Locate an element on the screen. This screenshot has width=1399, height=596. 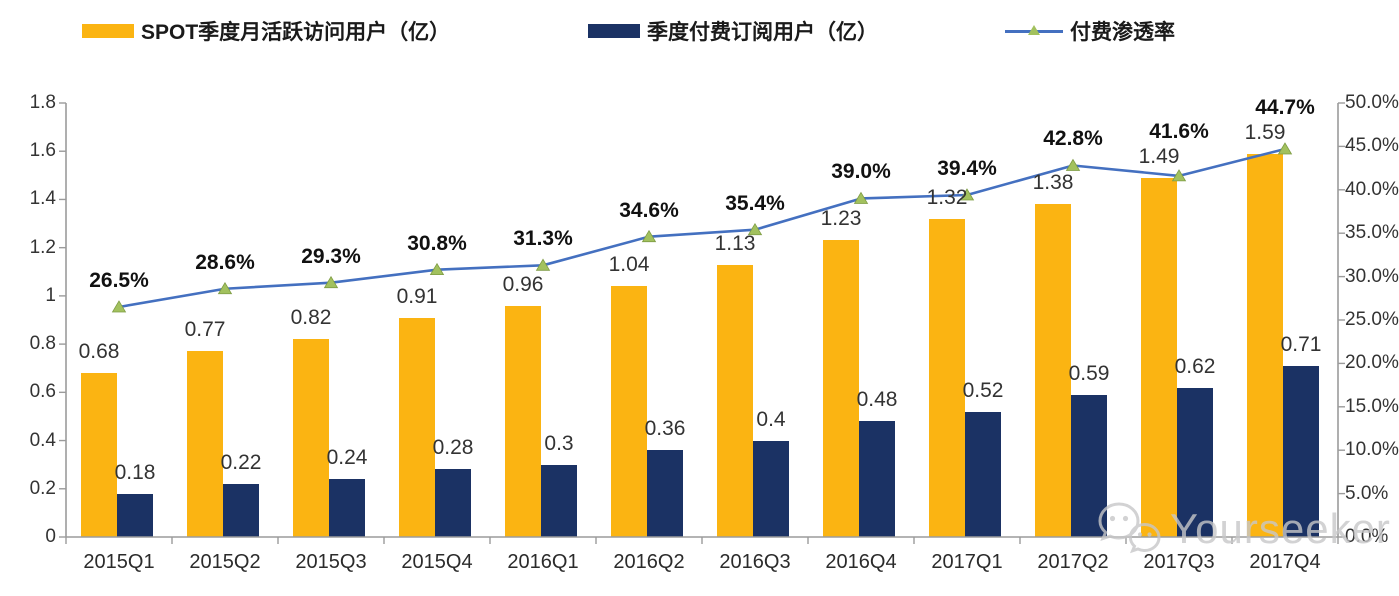
right-axis-tick-label: 50.0% is located at coordinates (1372, 102).